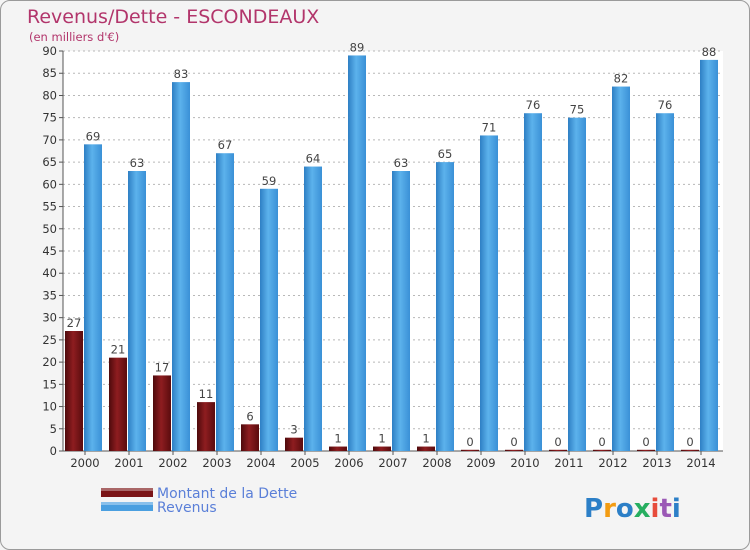 This screenshot has height=550, width=750. Describe the element at coordinates (118, 350) in the screenshot. I see `debt-value-label: 21` at that location.